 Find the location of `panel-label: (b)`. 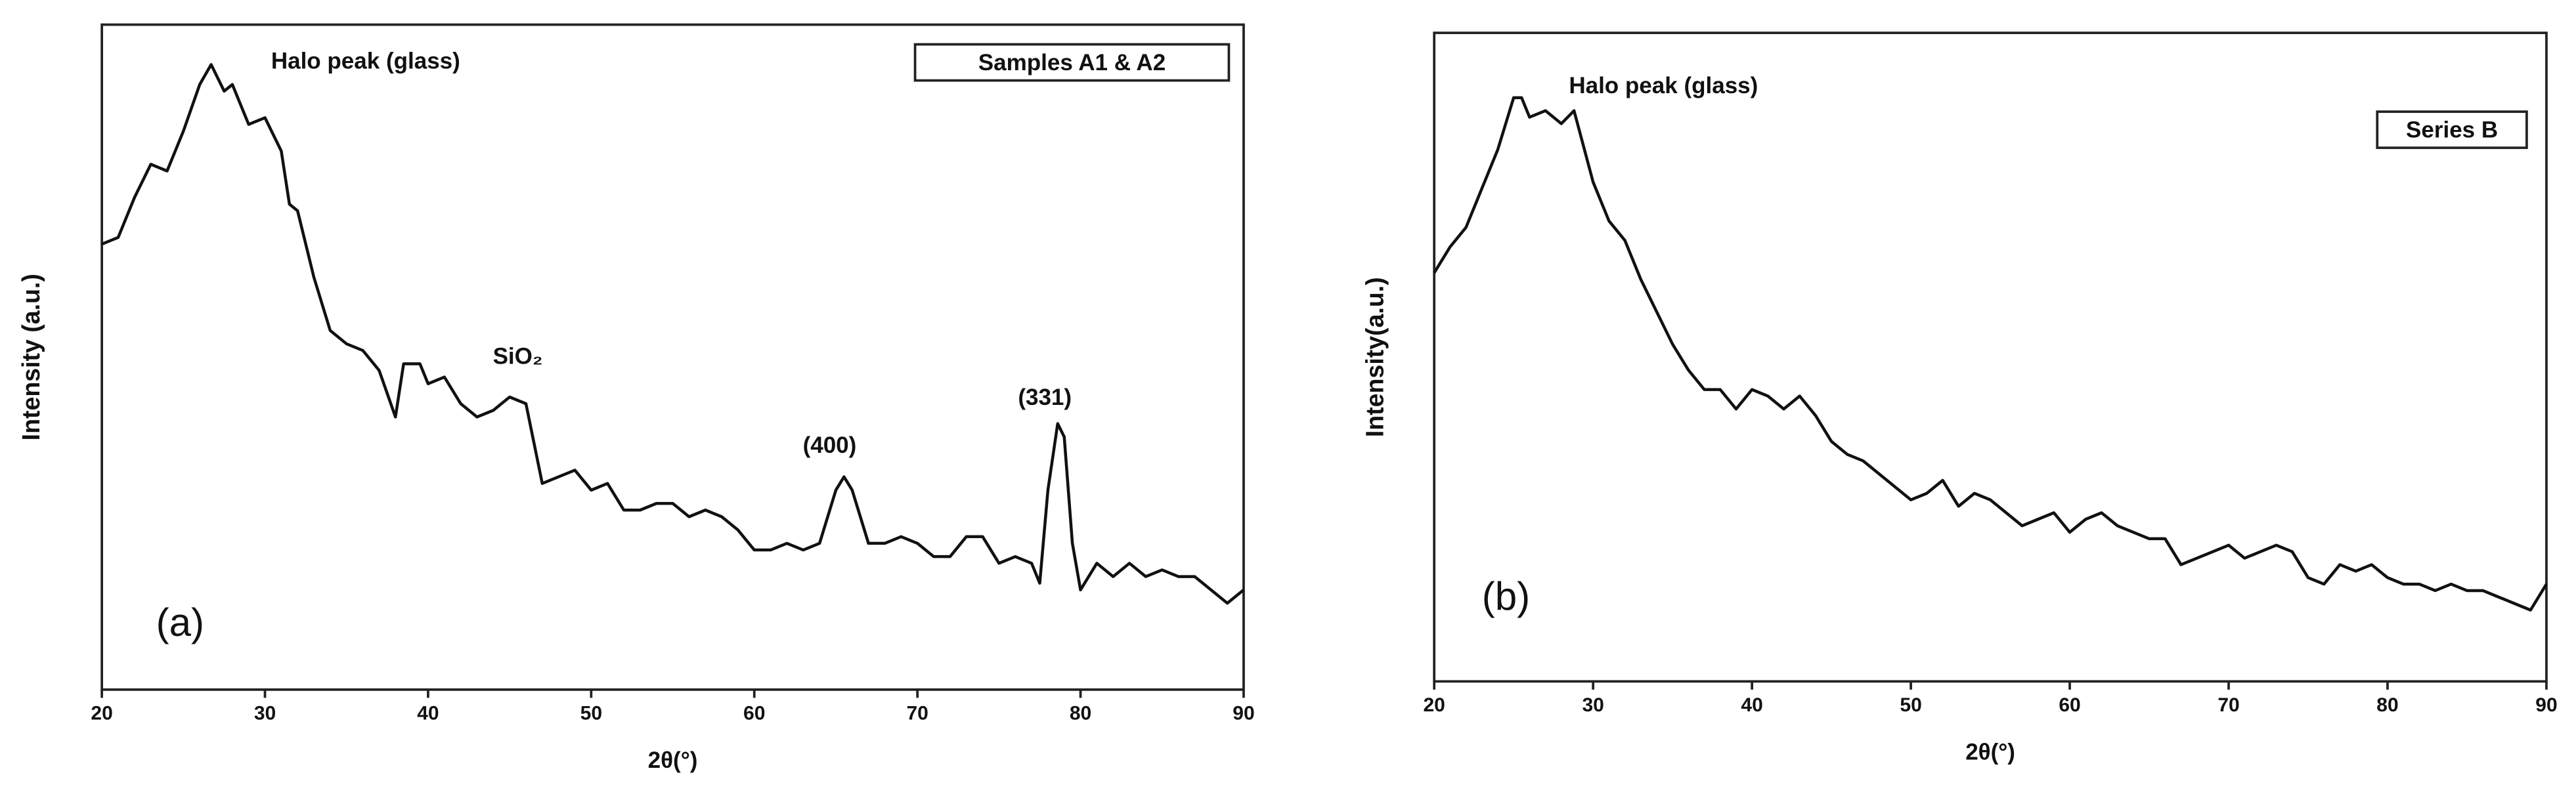

panel-label: (b) is located at coordinates (1506, 596).